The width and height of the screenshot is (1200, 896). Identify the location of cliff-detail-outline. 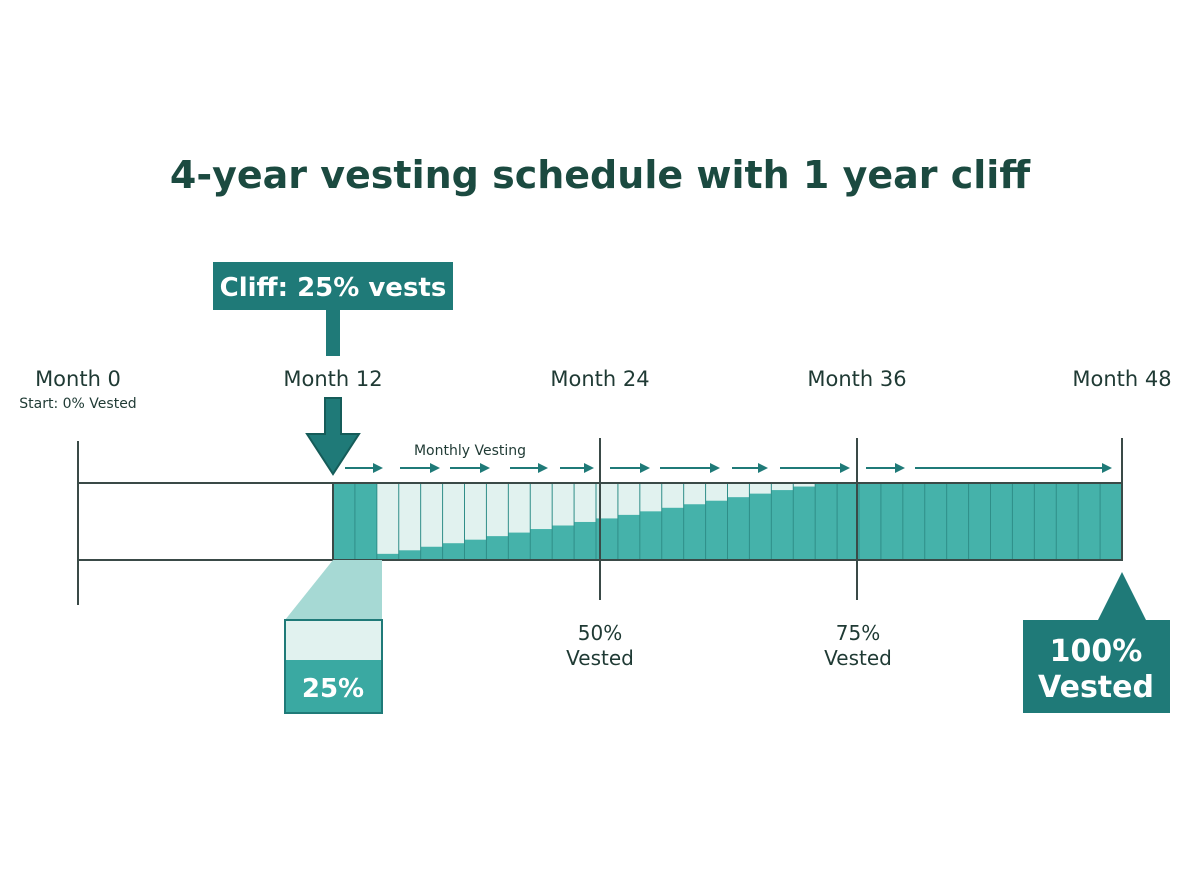
(333, 666).